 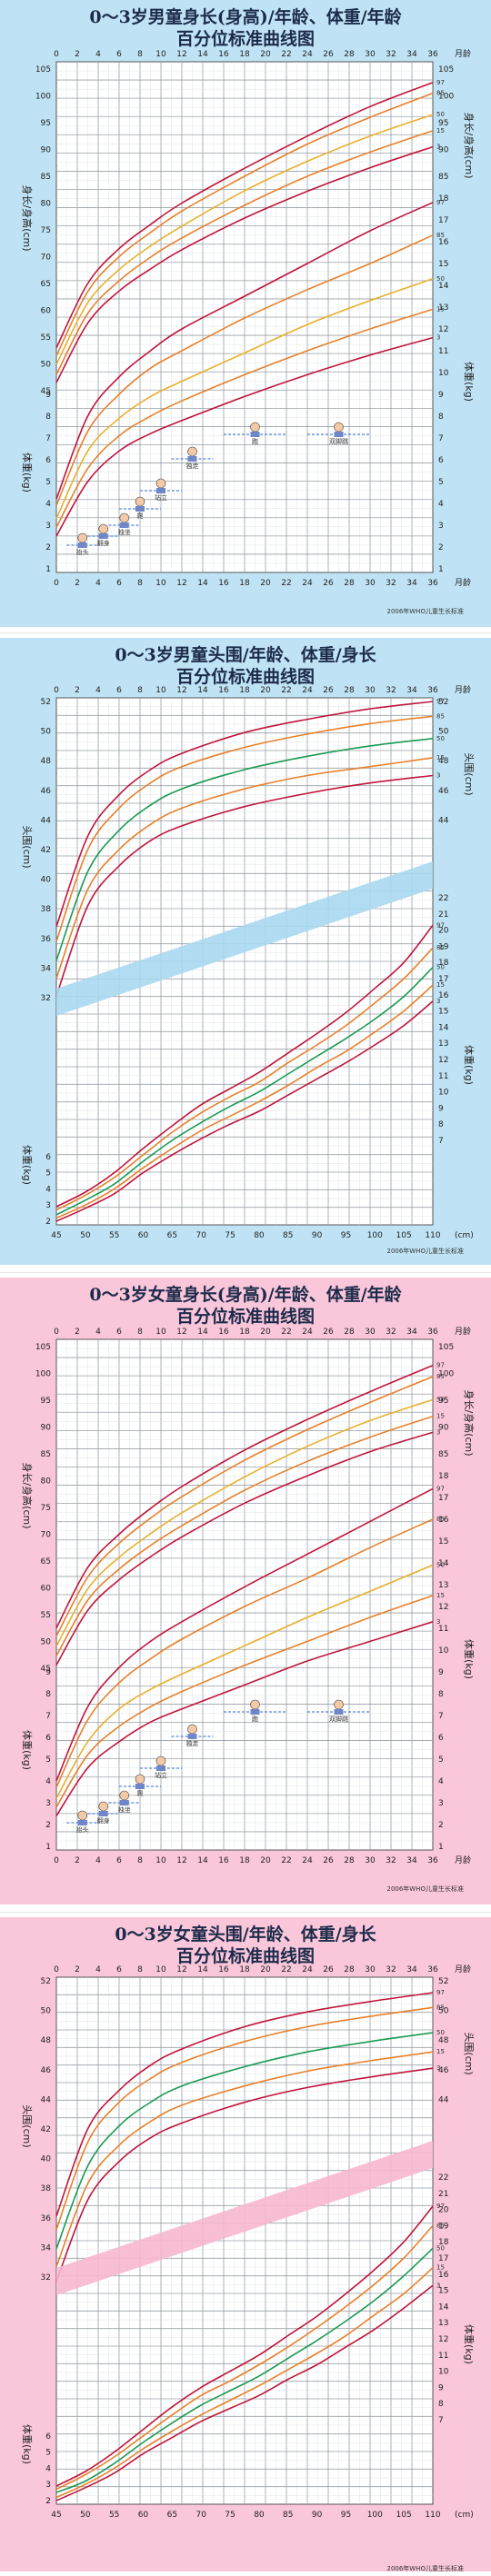 What do you see at coordinates (48, 1738) in the screenshot?
I see `weight-tick-left: 6` at bounding box center [48, 1738].